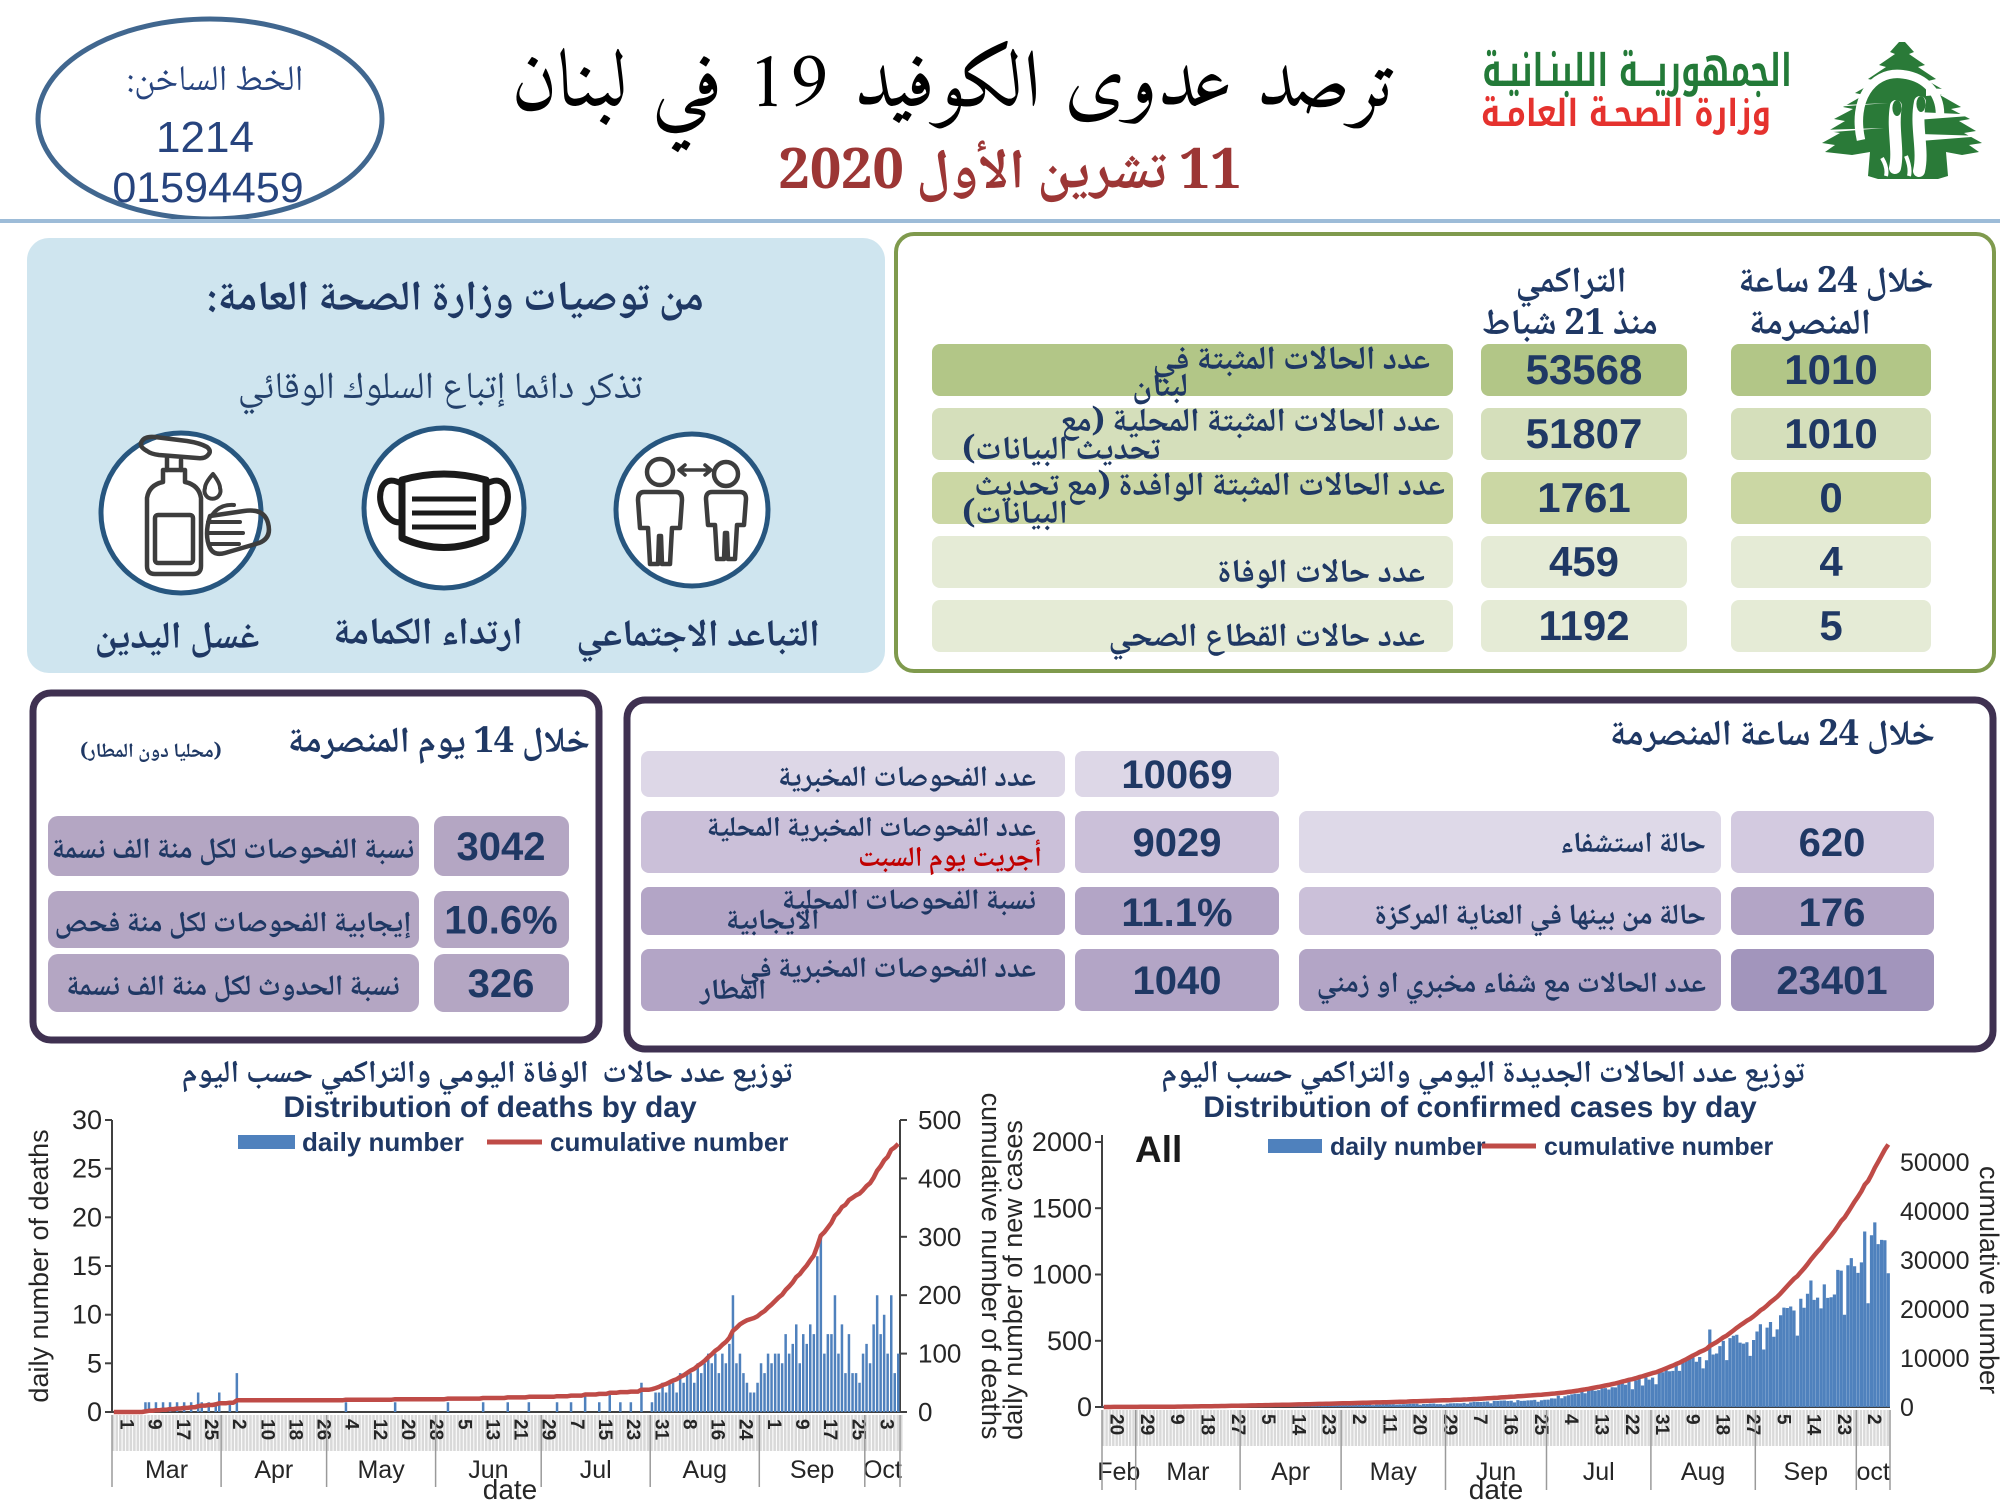 Image resolution: width=2000 pixels, height=1505 pixels. I want to click on svg-text: 1192, so click(1583, 625).